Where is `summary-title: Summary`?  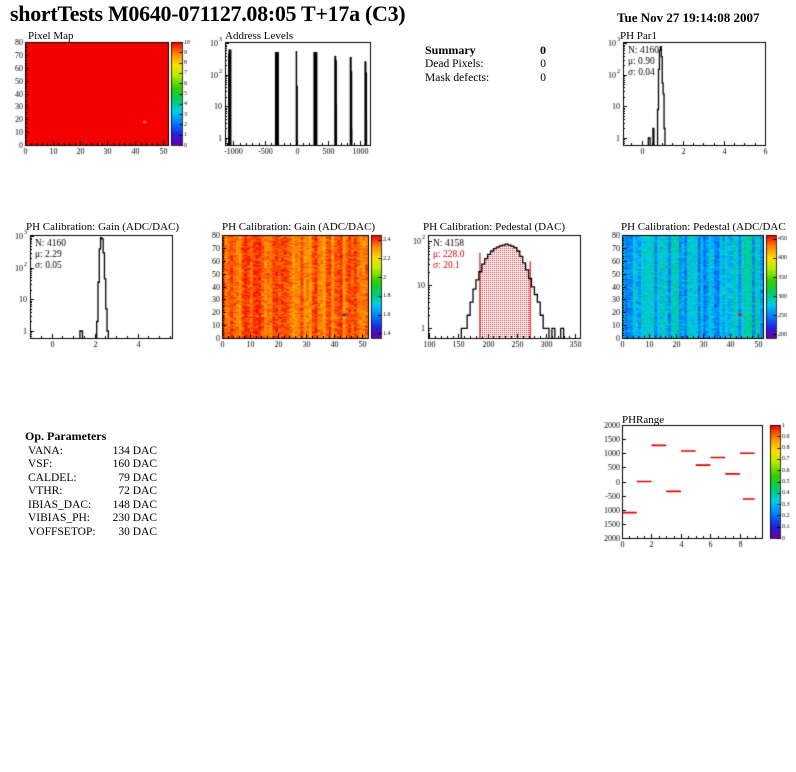
summary-title: Summary is located at coordinates (450, 50).